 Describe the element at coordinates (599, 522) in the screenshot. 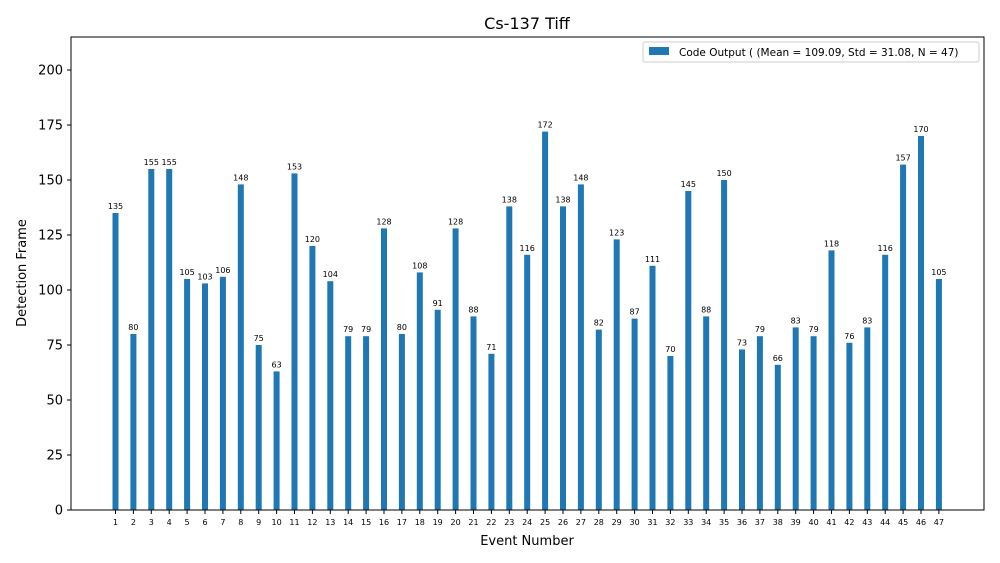

I see `x-tick-label-28: 28` at that location.